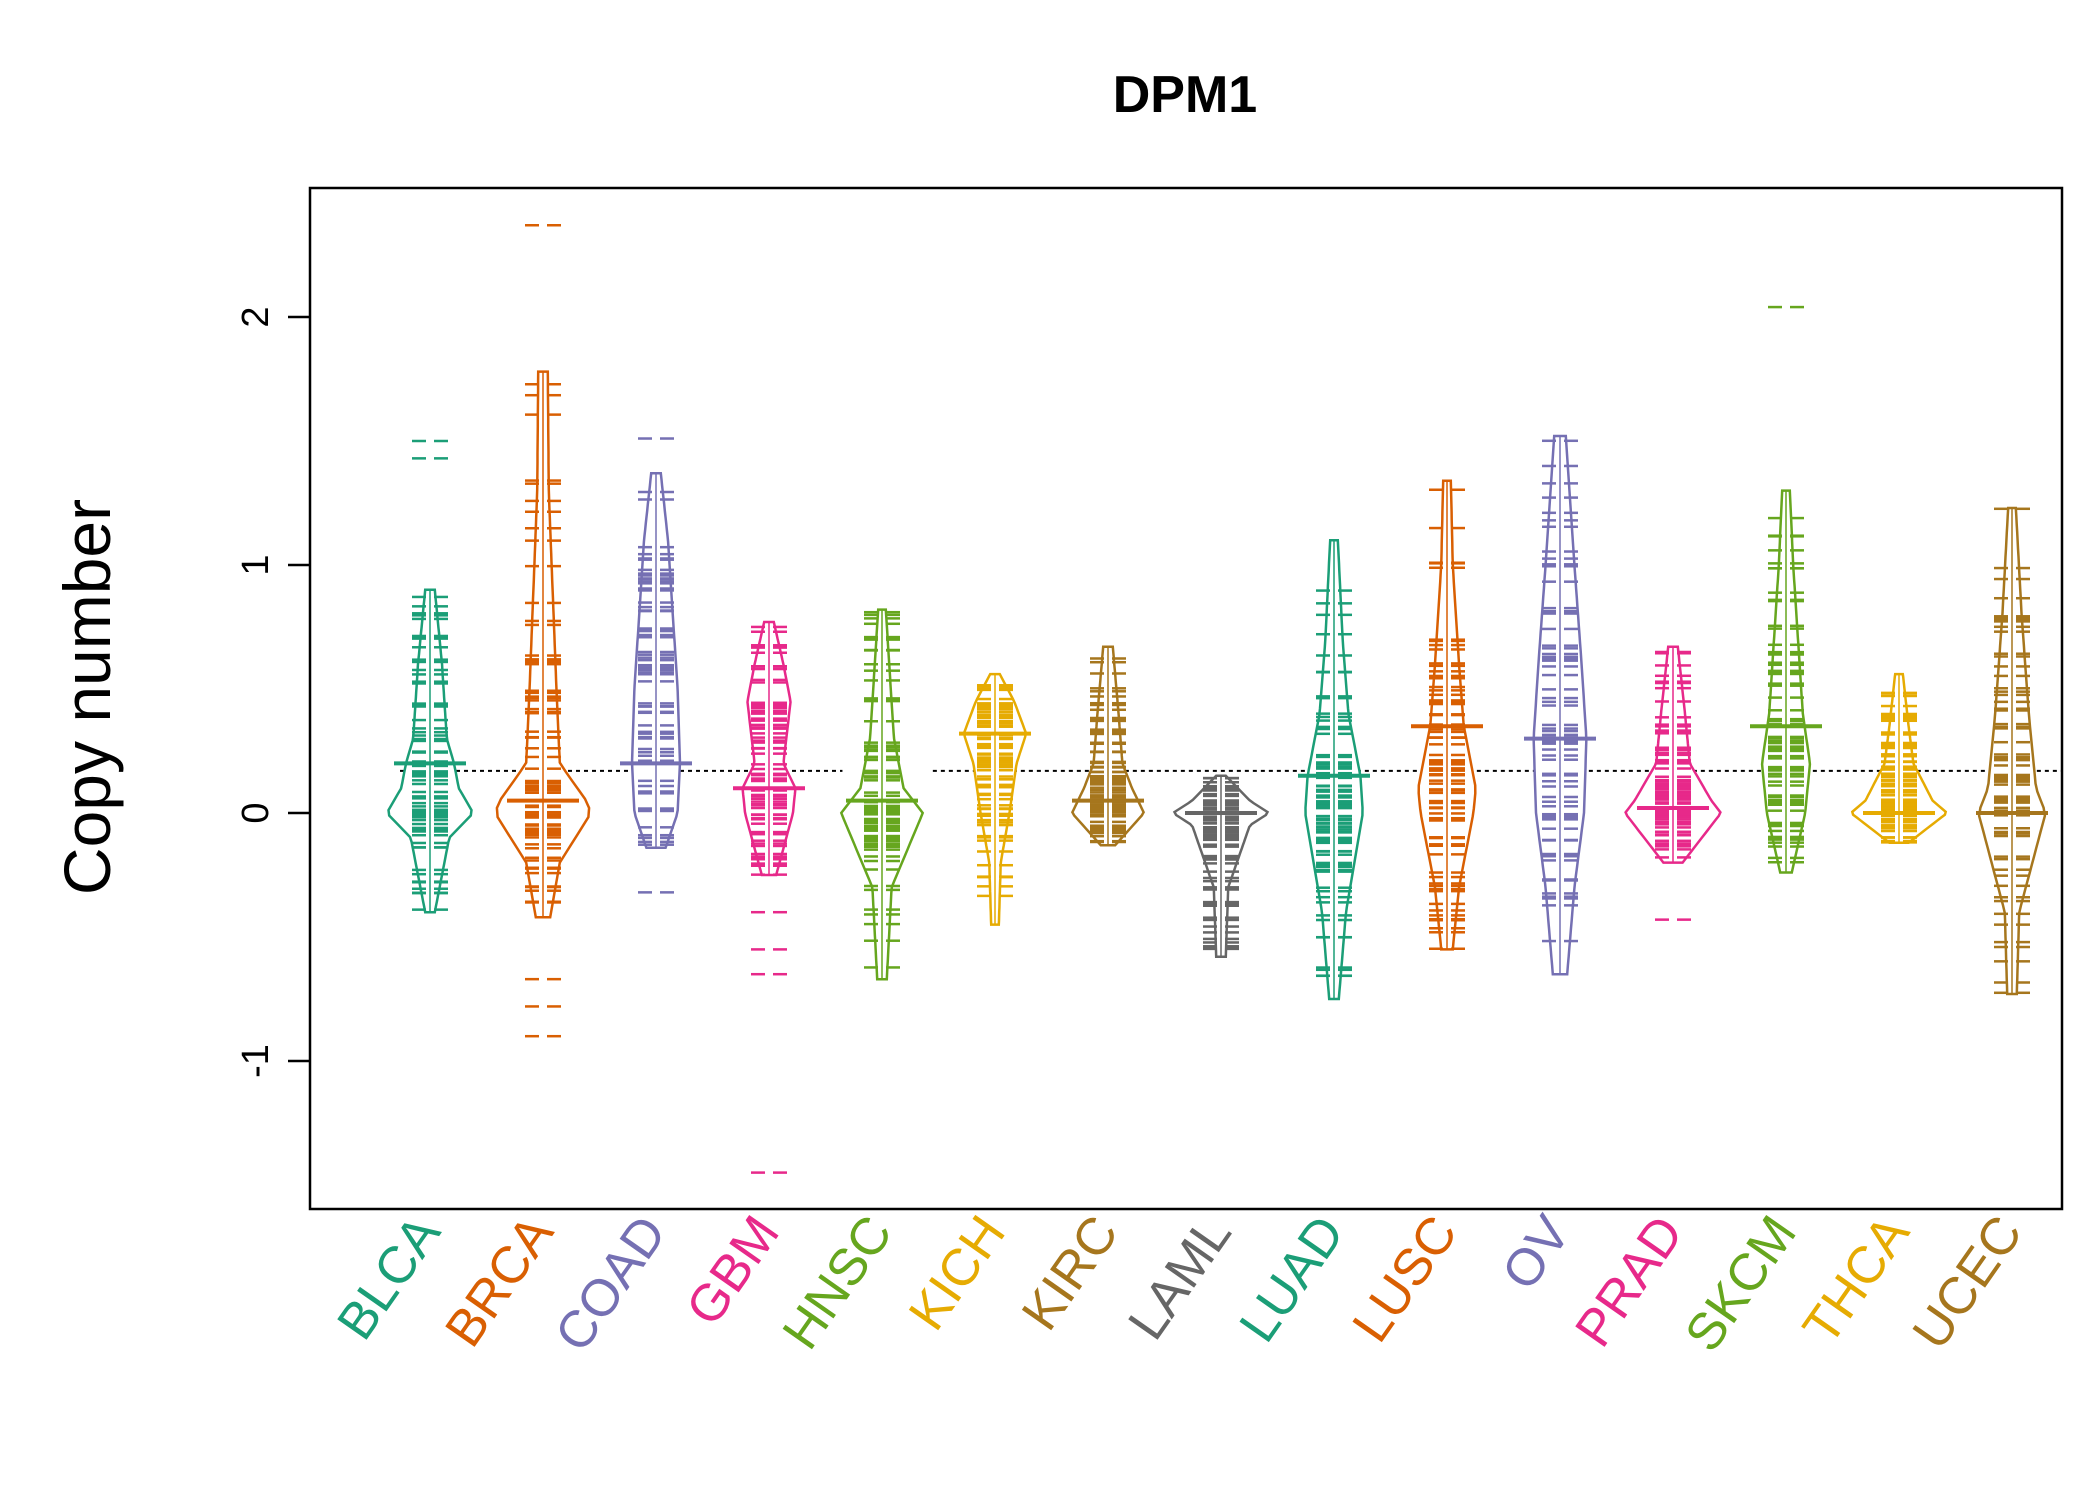  I want to click on y-tick-label: -1, so click(256, 1061).